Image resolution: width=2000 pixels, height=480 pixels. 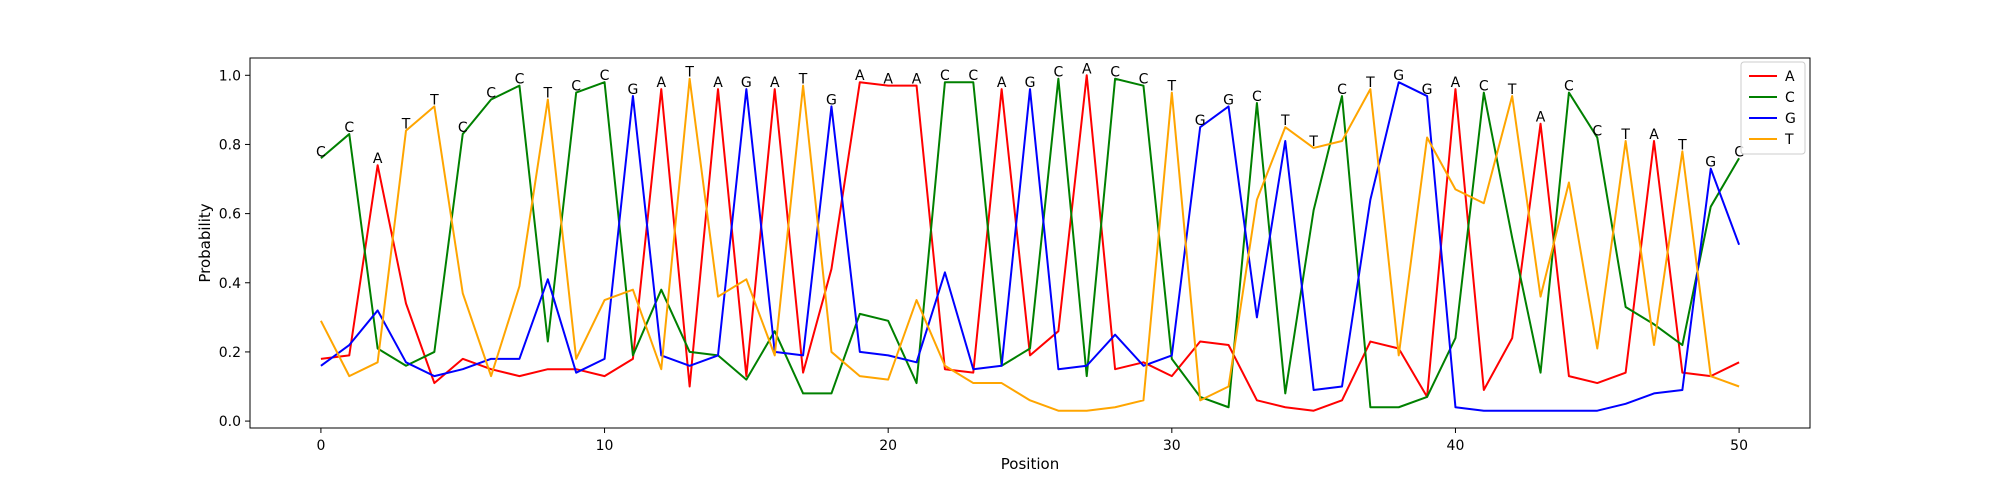 I want to click on legend-label-T: T, so click(x=1789, y=140).